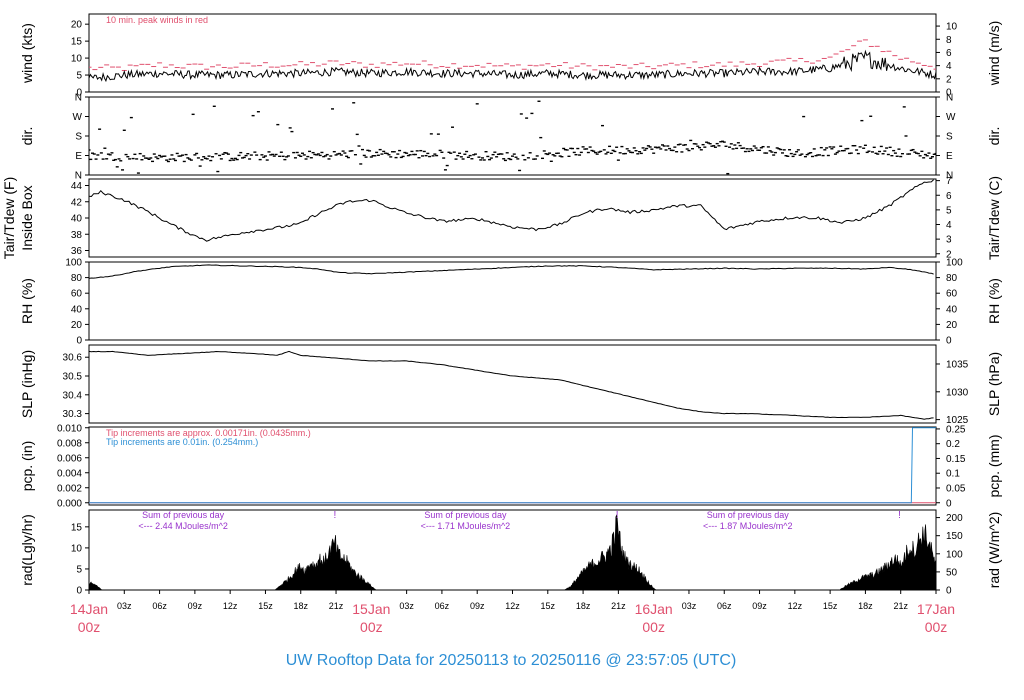  I want to click on panel-rh: 0 20 40 60 80 100 0 20 40 60 80 100 RH (%) RH (%), so click(510, 302).